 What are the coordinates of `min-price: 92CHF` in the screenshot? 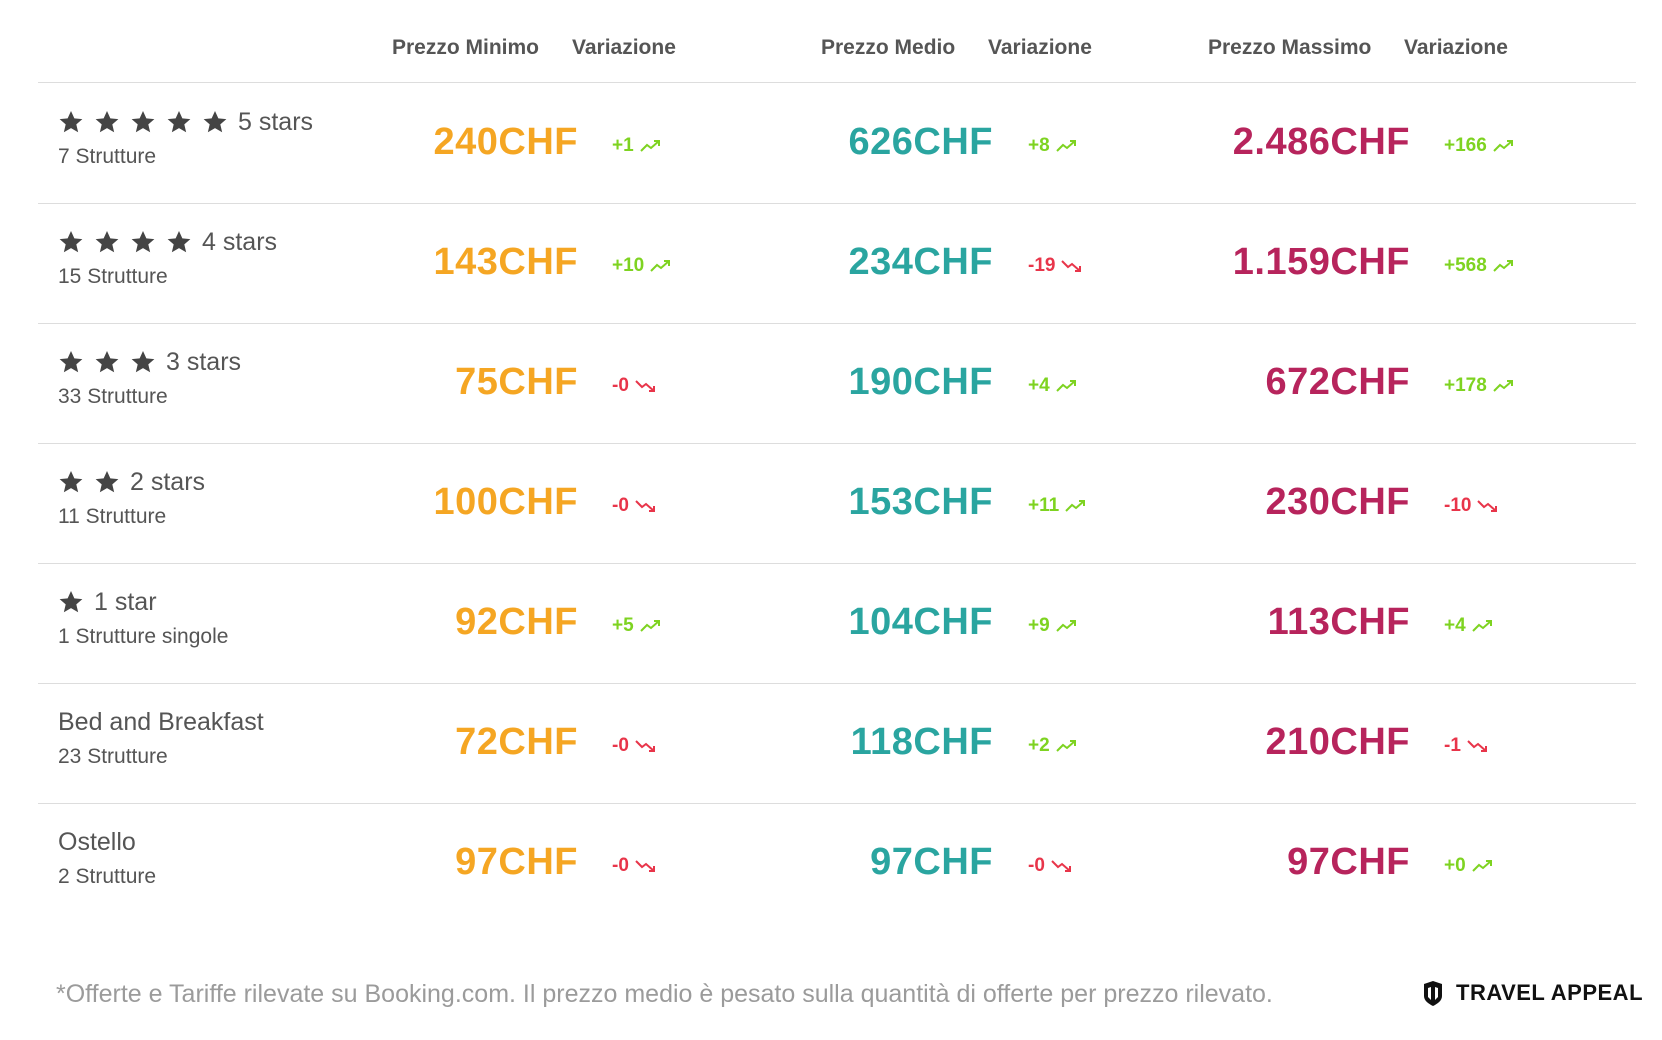 It's located at (516, 622).